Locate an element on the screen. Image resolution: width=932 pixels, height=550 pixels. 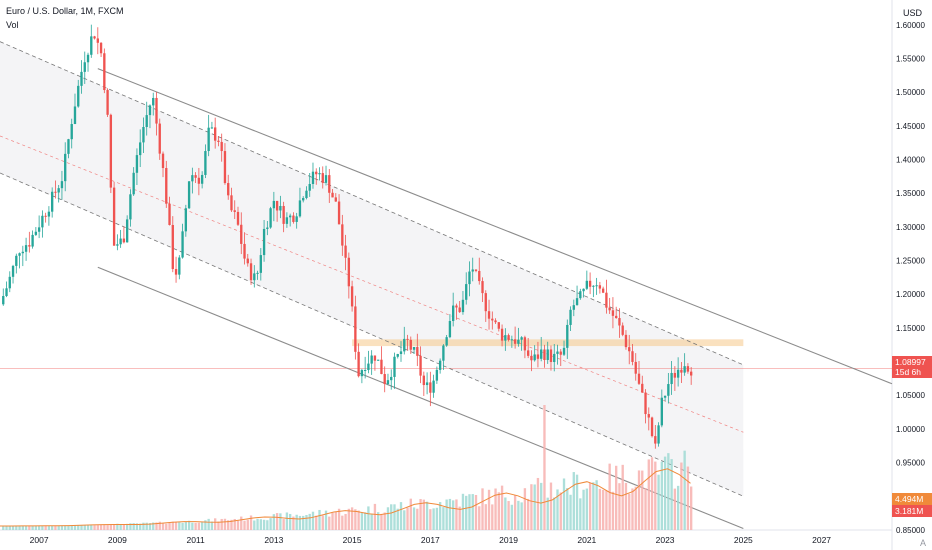
auto-scale-button: A is located at coordinates (922, 543).